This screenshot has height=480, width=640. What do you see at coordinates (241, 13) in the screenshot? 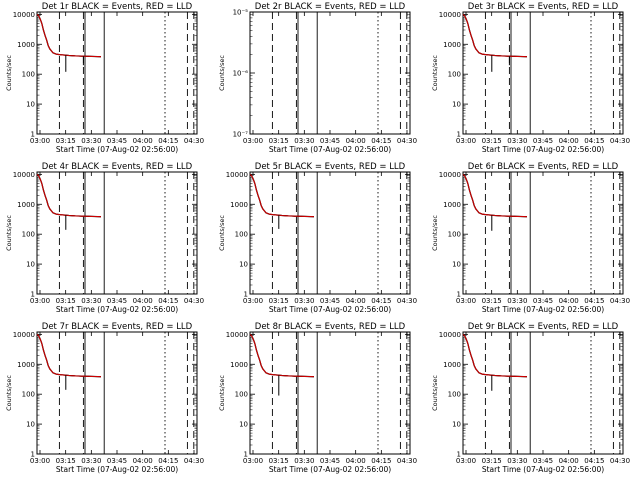
I see `y-tick-label: 10⁻⁵` at bounding box center [241, 13].